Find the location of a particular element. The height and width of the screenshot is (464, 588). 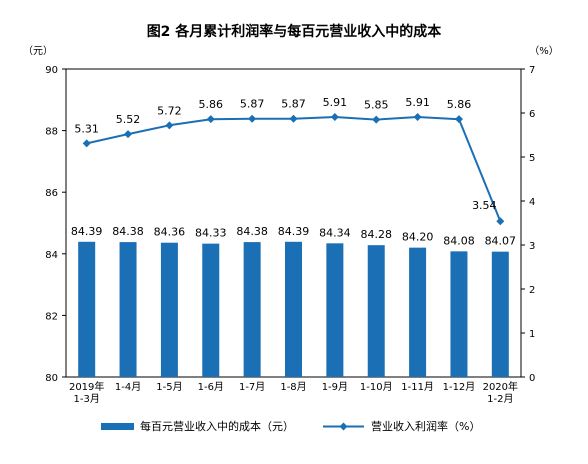

right-axis-tick-label: 4 is located at coordinates (532, 202).